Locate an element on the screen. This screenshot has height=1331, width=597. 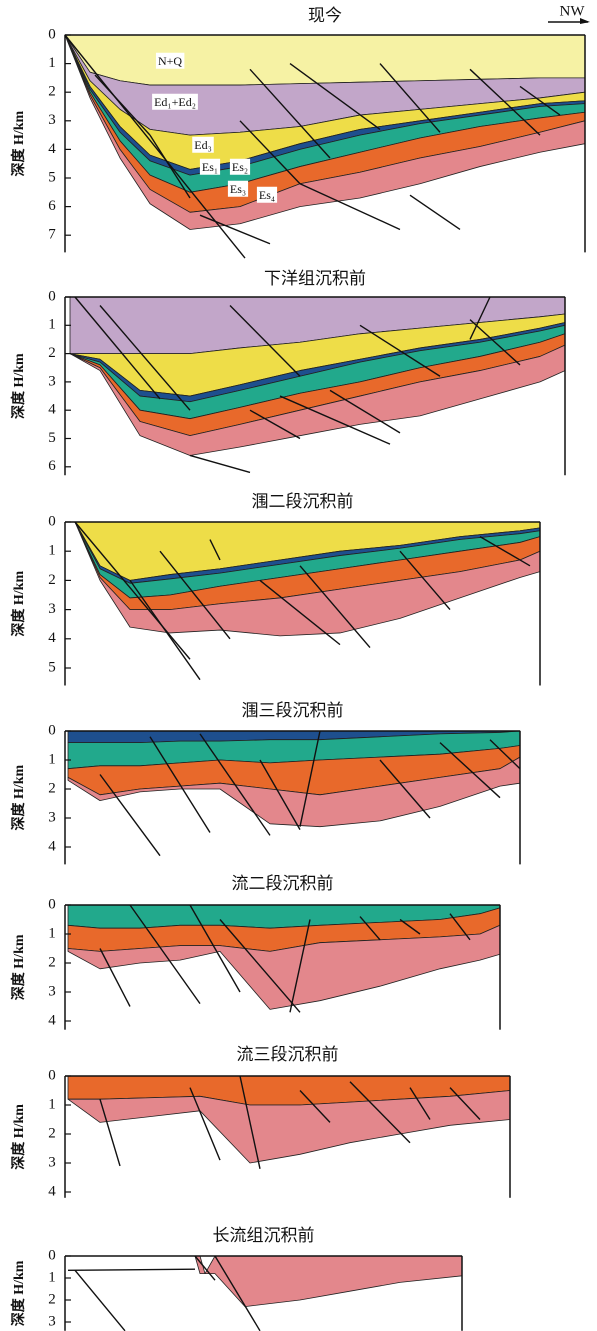
layer-label: Es₄ is located at coordinates (267, 195).